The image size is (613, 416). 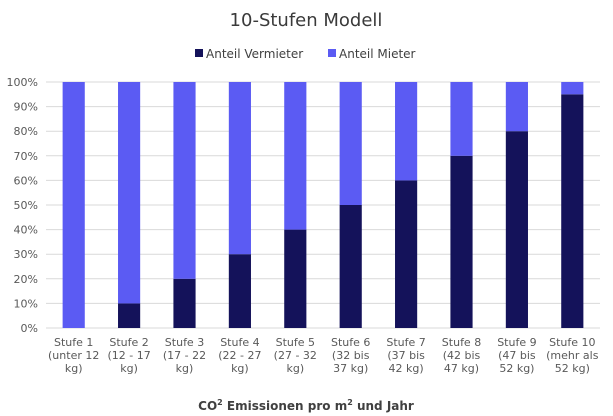 What do you see at coordinates (73, 355) in the screenshot?
I see `x-tick-label: Stufe 1 (unter 12 kg)` at bounding box center [73, 355].